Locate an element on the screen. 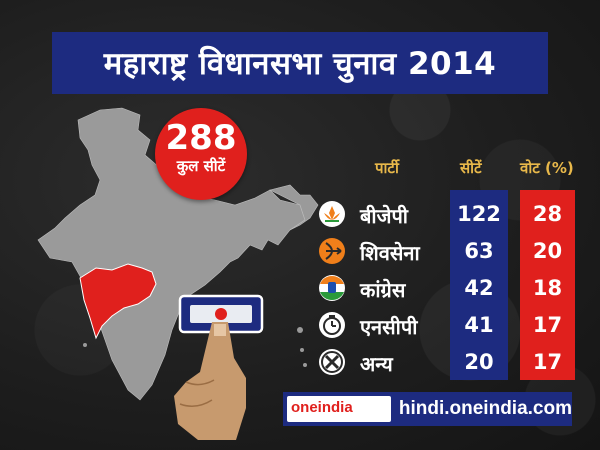  party-seats: 20 is located at coordinates (479, 362).